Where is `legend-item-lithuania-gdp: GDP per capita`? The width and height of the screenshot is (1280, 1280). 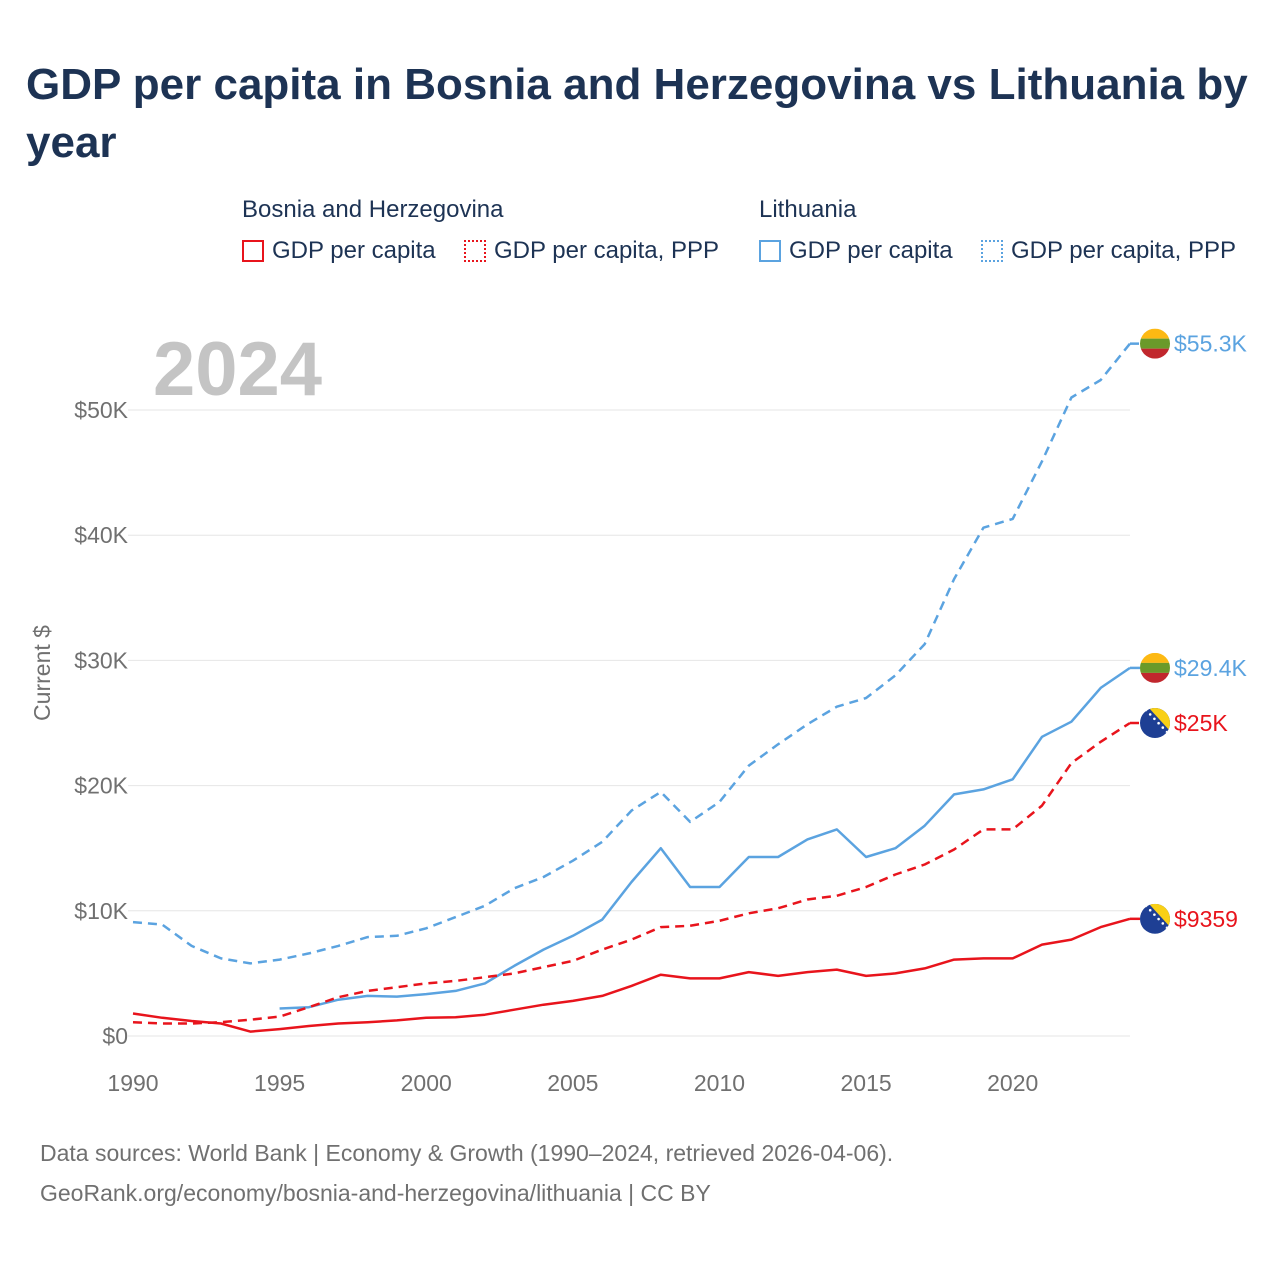 legend-item-lithuania-gdp: GDP per capita is located at coordinates (856, 251).